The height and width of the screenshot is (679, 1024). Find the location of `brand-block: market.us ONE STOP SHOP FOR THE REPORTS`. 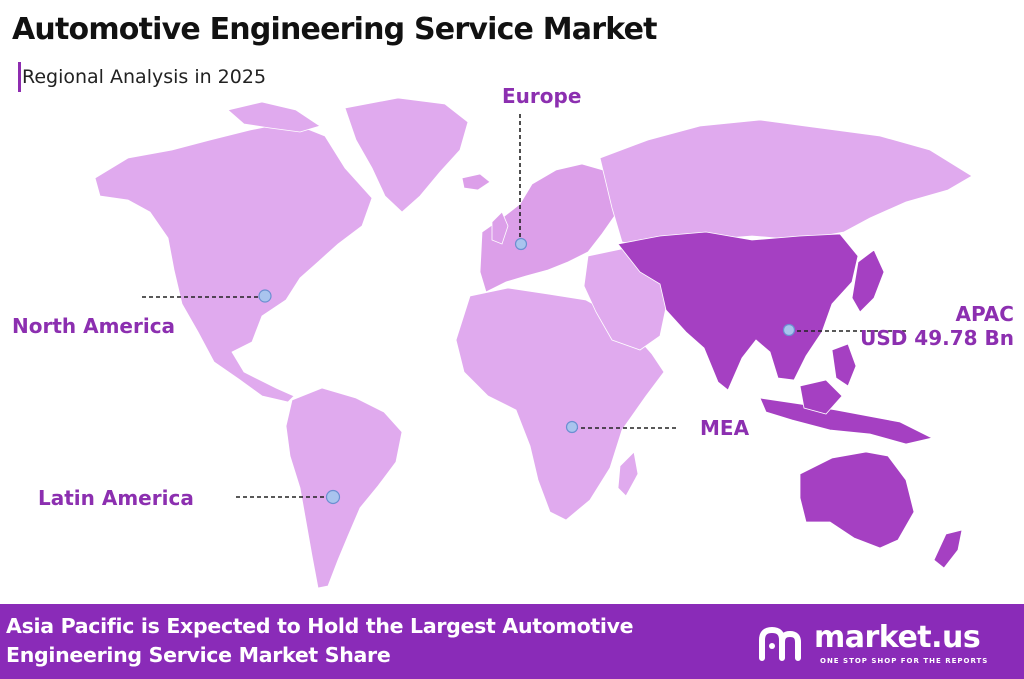

brand-block: market.us ONE STOP SHOP FOR THE REPORTS is located at coordinates (888, 642).